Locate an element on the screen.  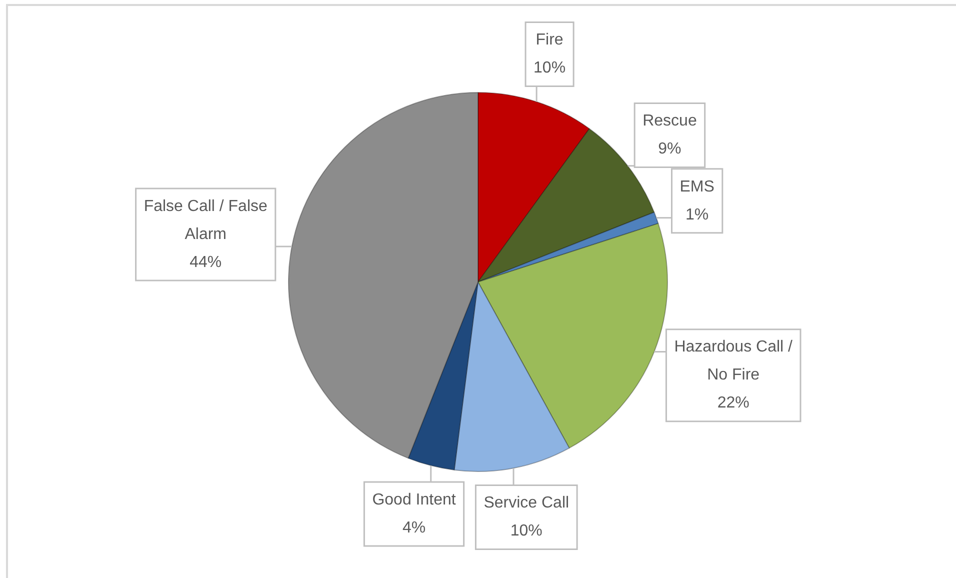
slice-label: Hazardous Call / No Fire is located at coordinates (734, 361).